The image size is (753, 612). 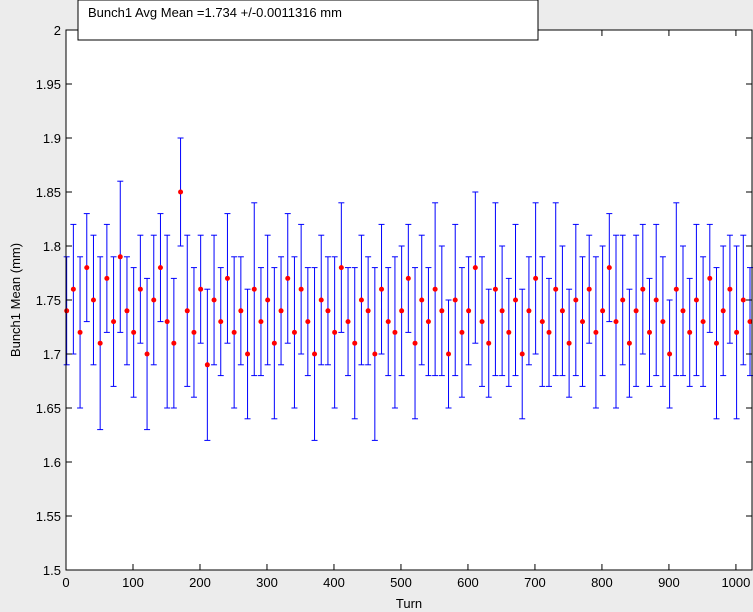 I want to click on y-tick-label: 1.5, so click(x=52, y=570).